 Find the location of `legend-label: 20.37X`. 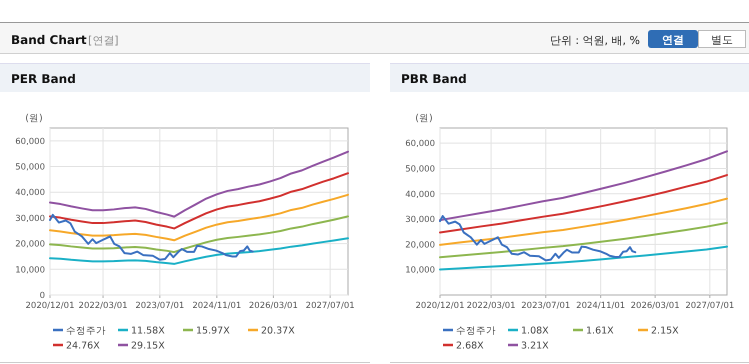

legend-label: 20.37X is located at coordinates (278, 331).